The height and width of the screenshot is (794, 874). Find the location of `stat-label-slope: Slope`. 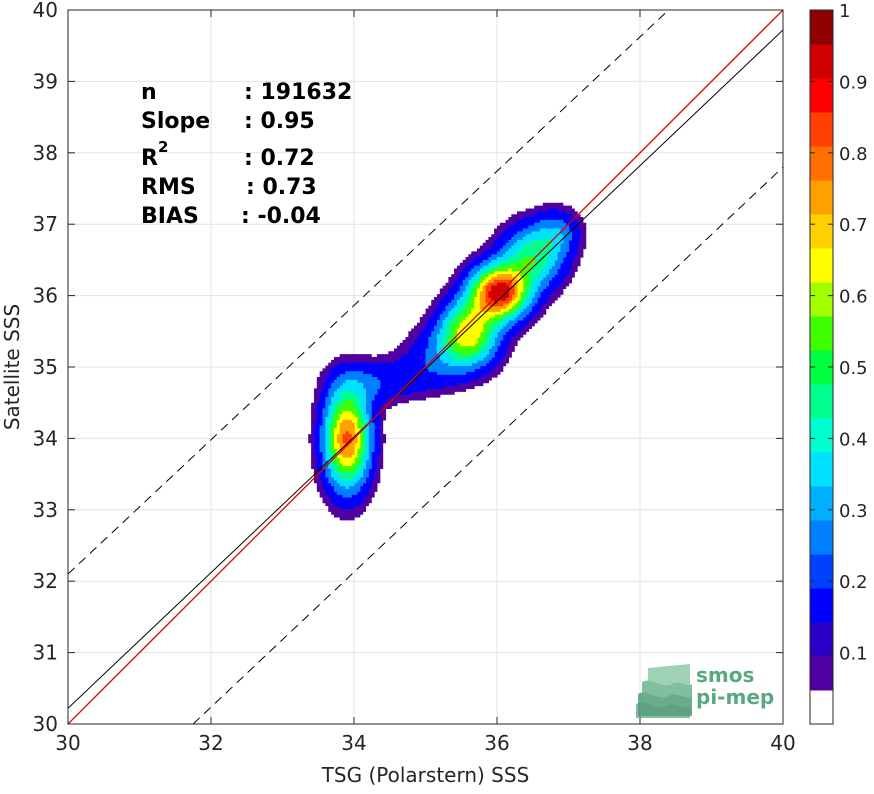

stat-label-slope: Slope is located at coordinates (175, 121).